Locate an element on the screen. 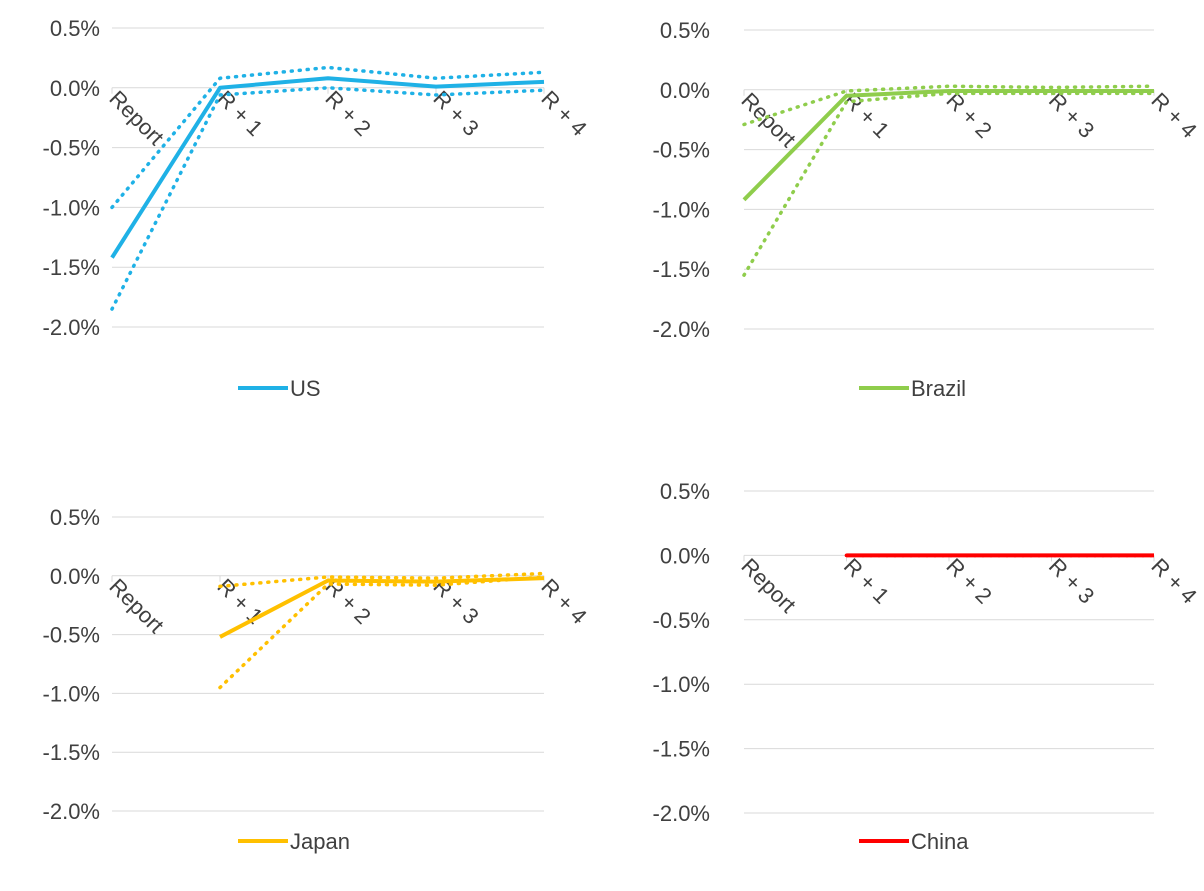  x-tick-label: R + 1 is located at coordinates (866, 580).